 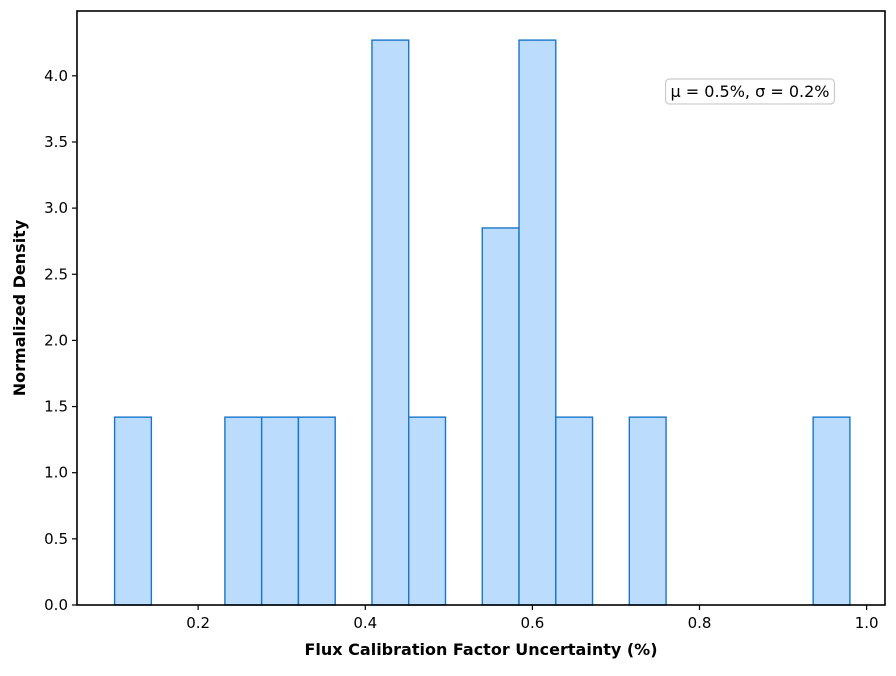 I want to click on stats-annotation-text: μ = 0.5%, σ = 0.2%, so click(x=750, y=91).